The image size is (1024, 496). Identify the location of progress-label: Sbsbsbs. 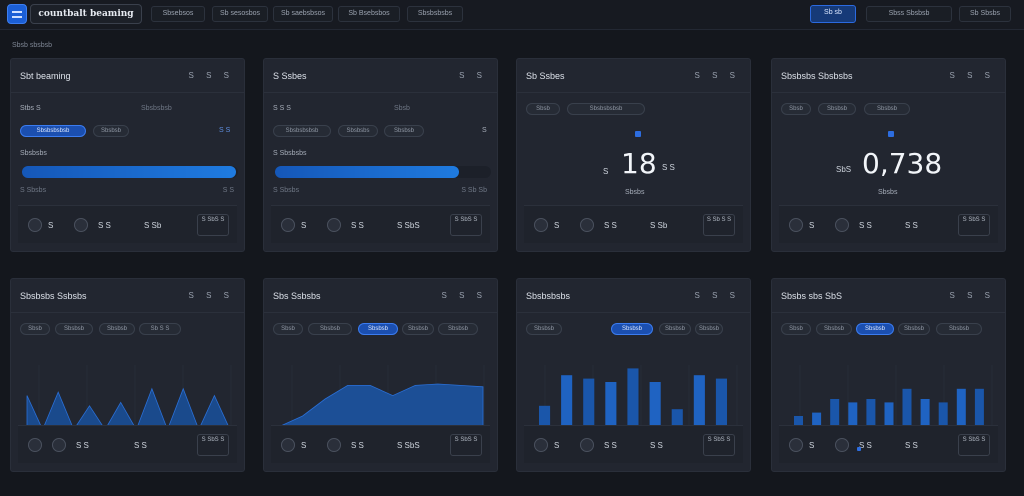
(33, 153).